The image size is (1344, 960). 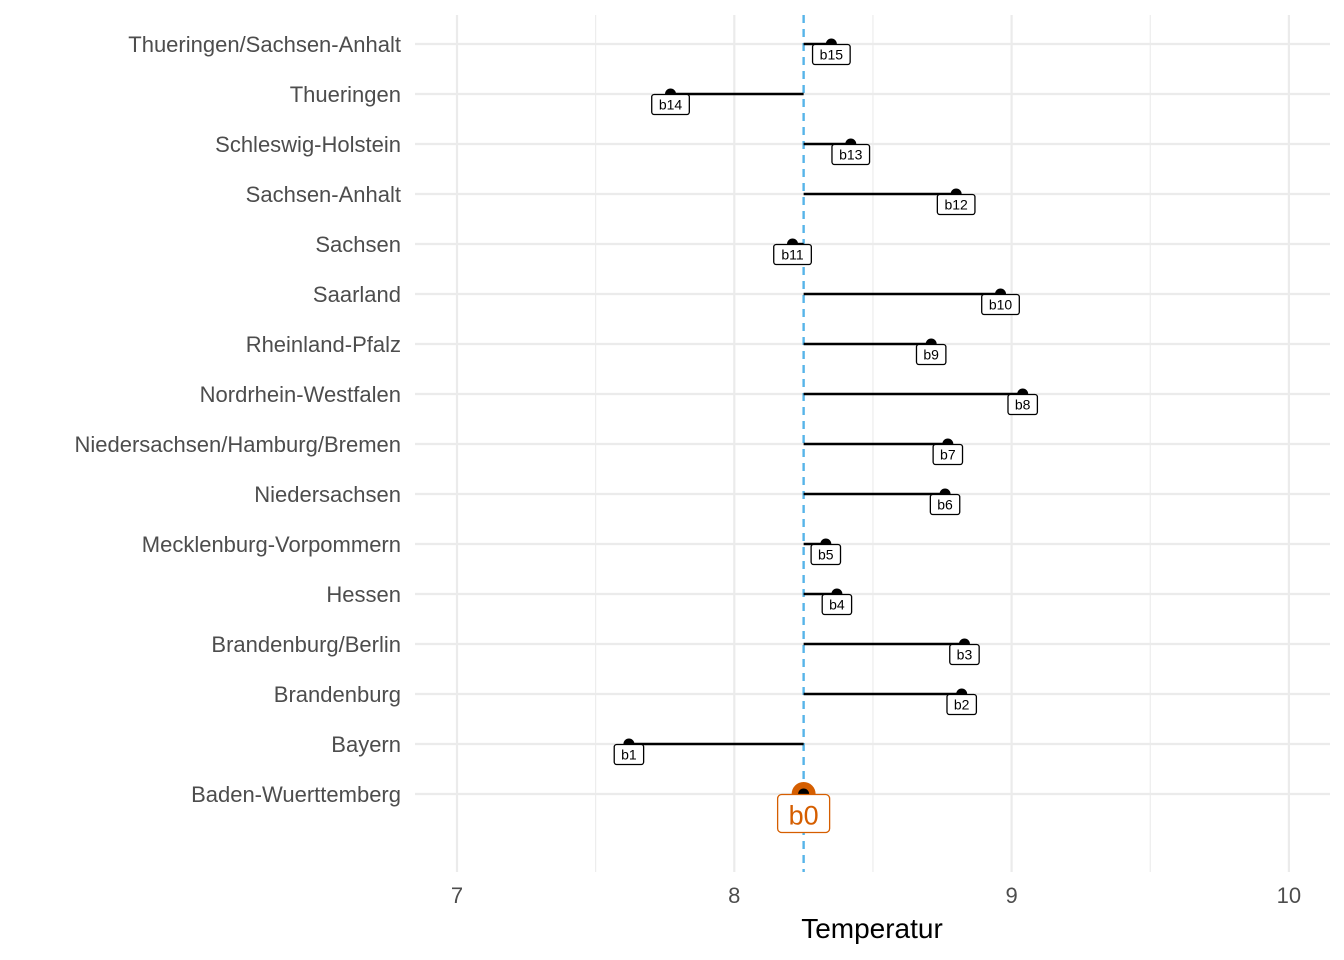 What do you see at coordinates (306, 644) in the screenshot?
I see `category-label: Brandenburg/Berlin` at bounding box center [306, 644].